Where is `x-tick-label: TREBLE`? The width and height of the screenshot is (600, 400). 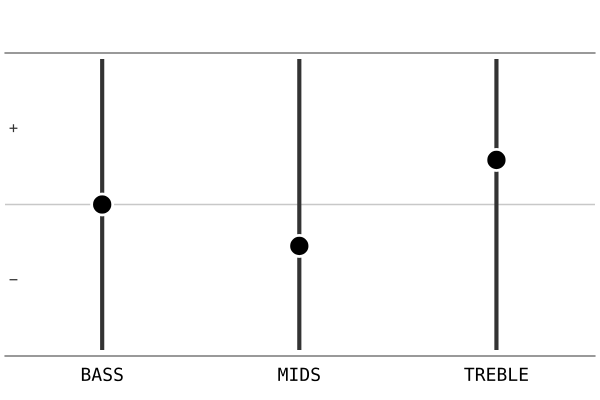
x-tick-label: TREBLE is located at coordinates (496, 374).